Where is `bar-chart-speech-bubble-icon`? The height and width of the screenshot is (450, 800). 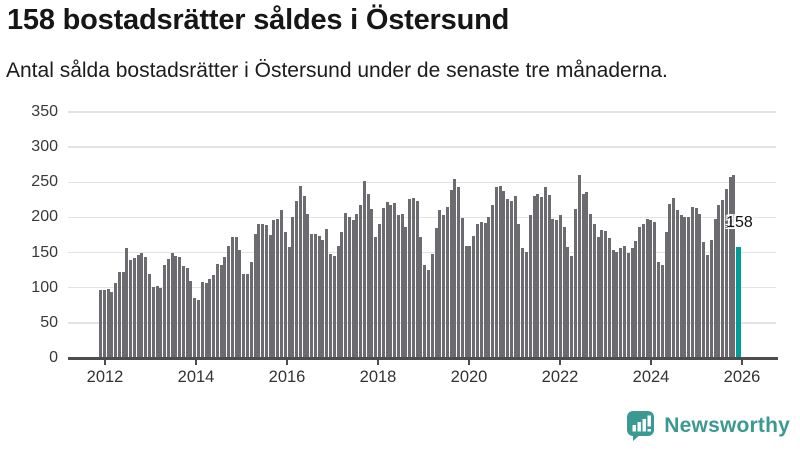 bar-chart-speech-bubble-icon is located at coordinates (641, 426).